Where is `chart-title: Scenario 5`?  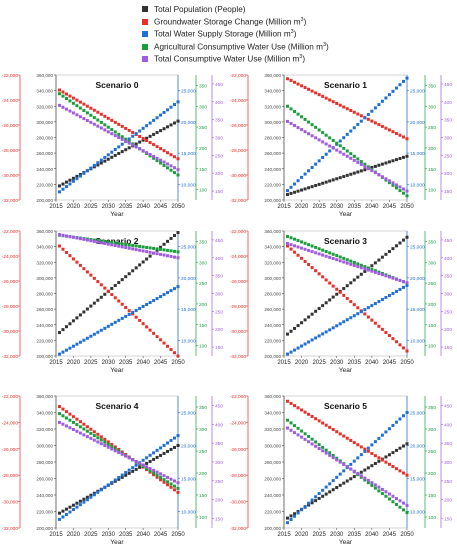
chart-title: Scenario 5 is located at coordinates (345, 406).